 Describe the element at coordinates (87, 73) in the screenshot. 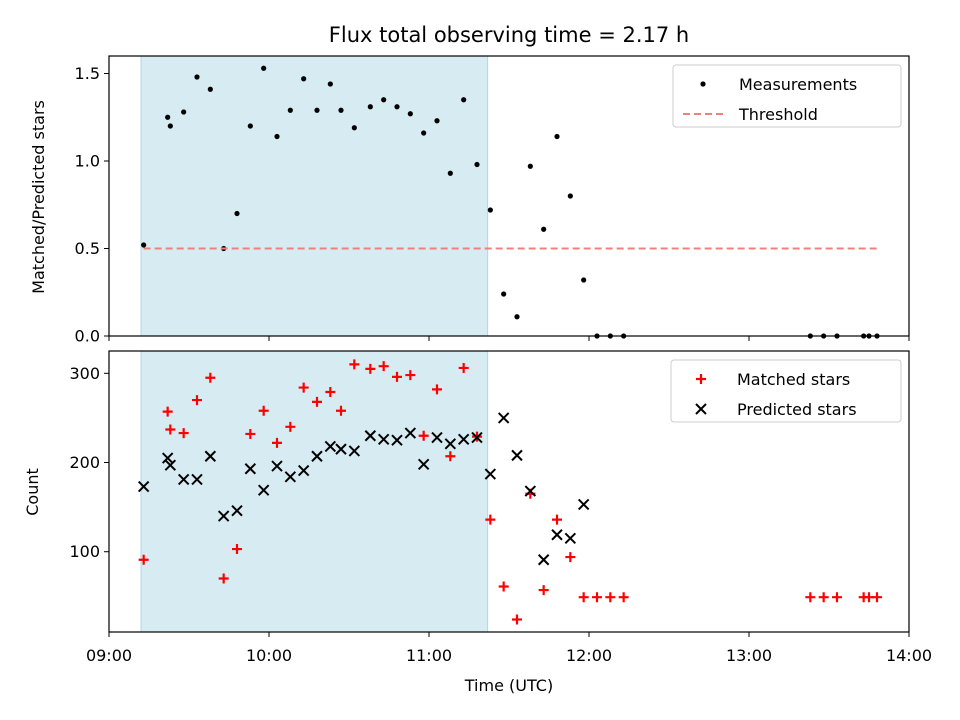

I see `top-y-tick-label: 1.5` at that location.